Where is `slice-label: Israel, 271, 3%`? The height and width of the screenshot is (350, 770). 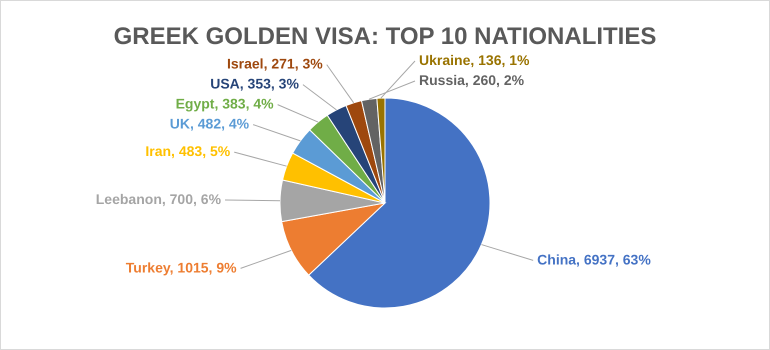
slice-label: Israel, 271, 3% is located at coordinates (275, 64).